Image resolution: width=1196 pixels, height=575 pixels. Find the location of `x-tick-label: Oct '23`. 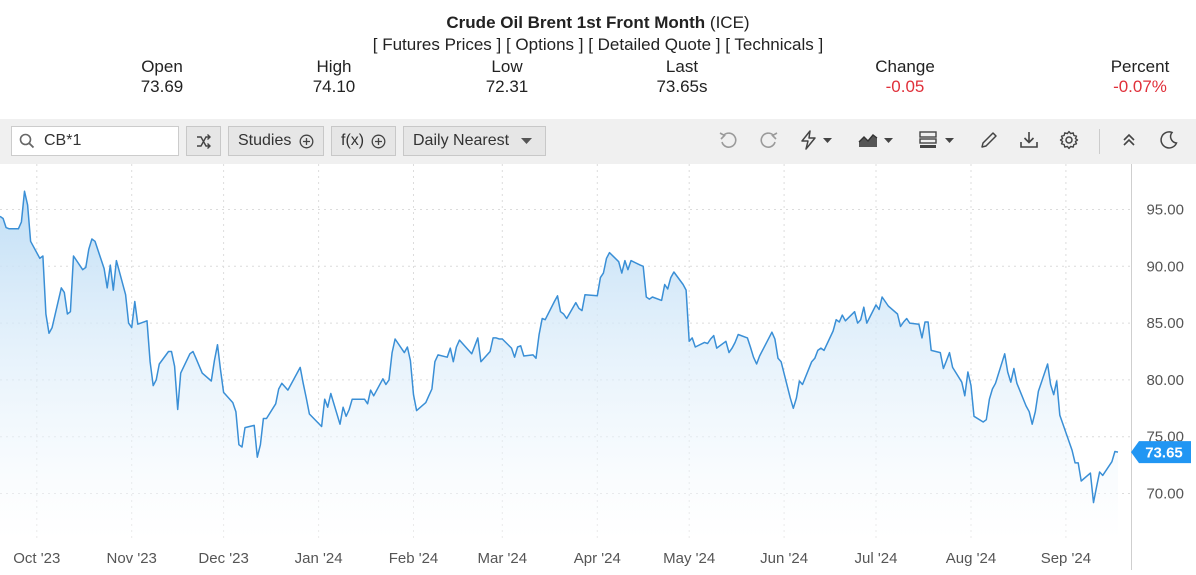

x-tick-label: Oct '23 is located at coordinates (36, 558).